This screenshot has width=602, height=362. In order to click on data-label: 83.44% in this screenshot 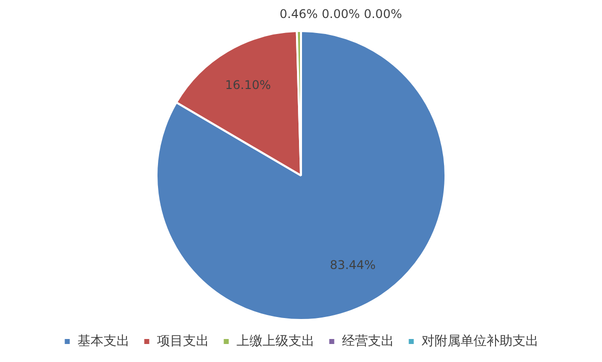, I will do `click(353, 265)`.